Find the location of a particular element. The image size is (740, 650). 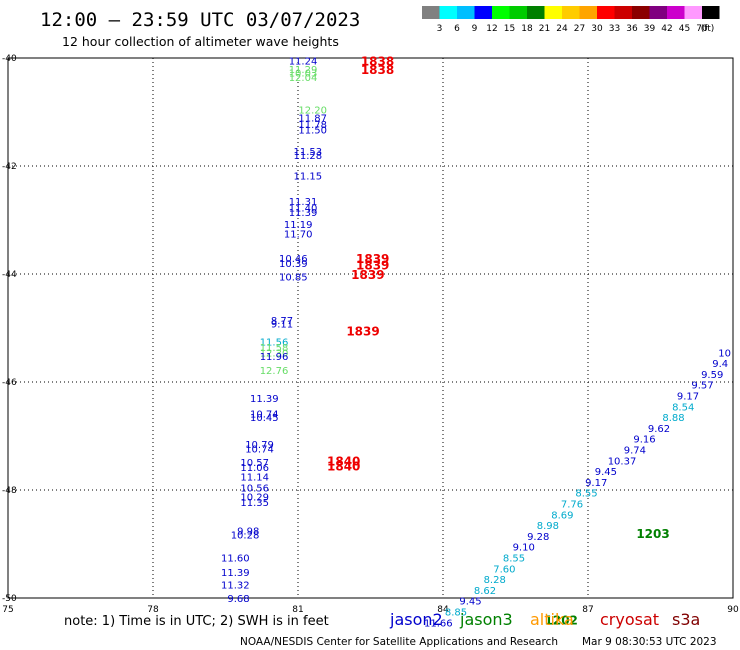

wave-height-label: 11.50 is located at coordinates (312, 130).